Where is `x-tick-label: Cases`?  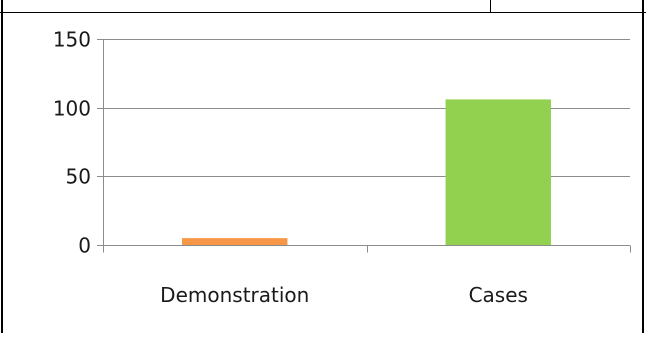
x-tick-label: Cases is located at coordinates (498, 295).